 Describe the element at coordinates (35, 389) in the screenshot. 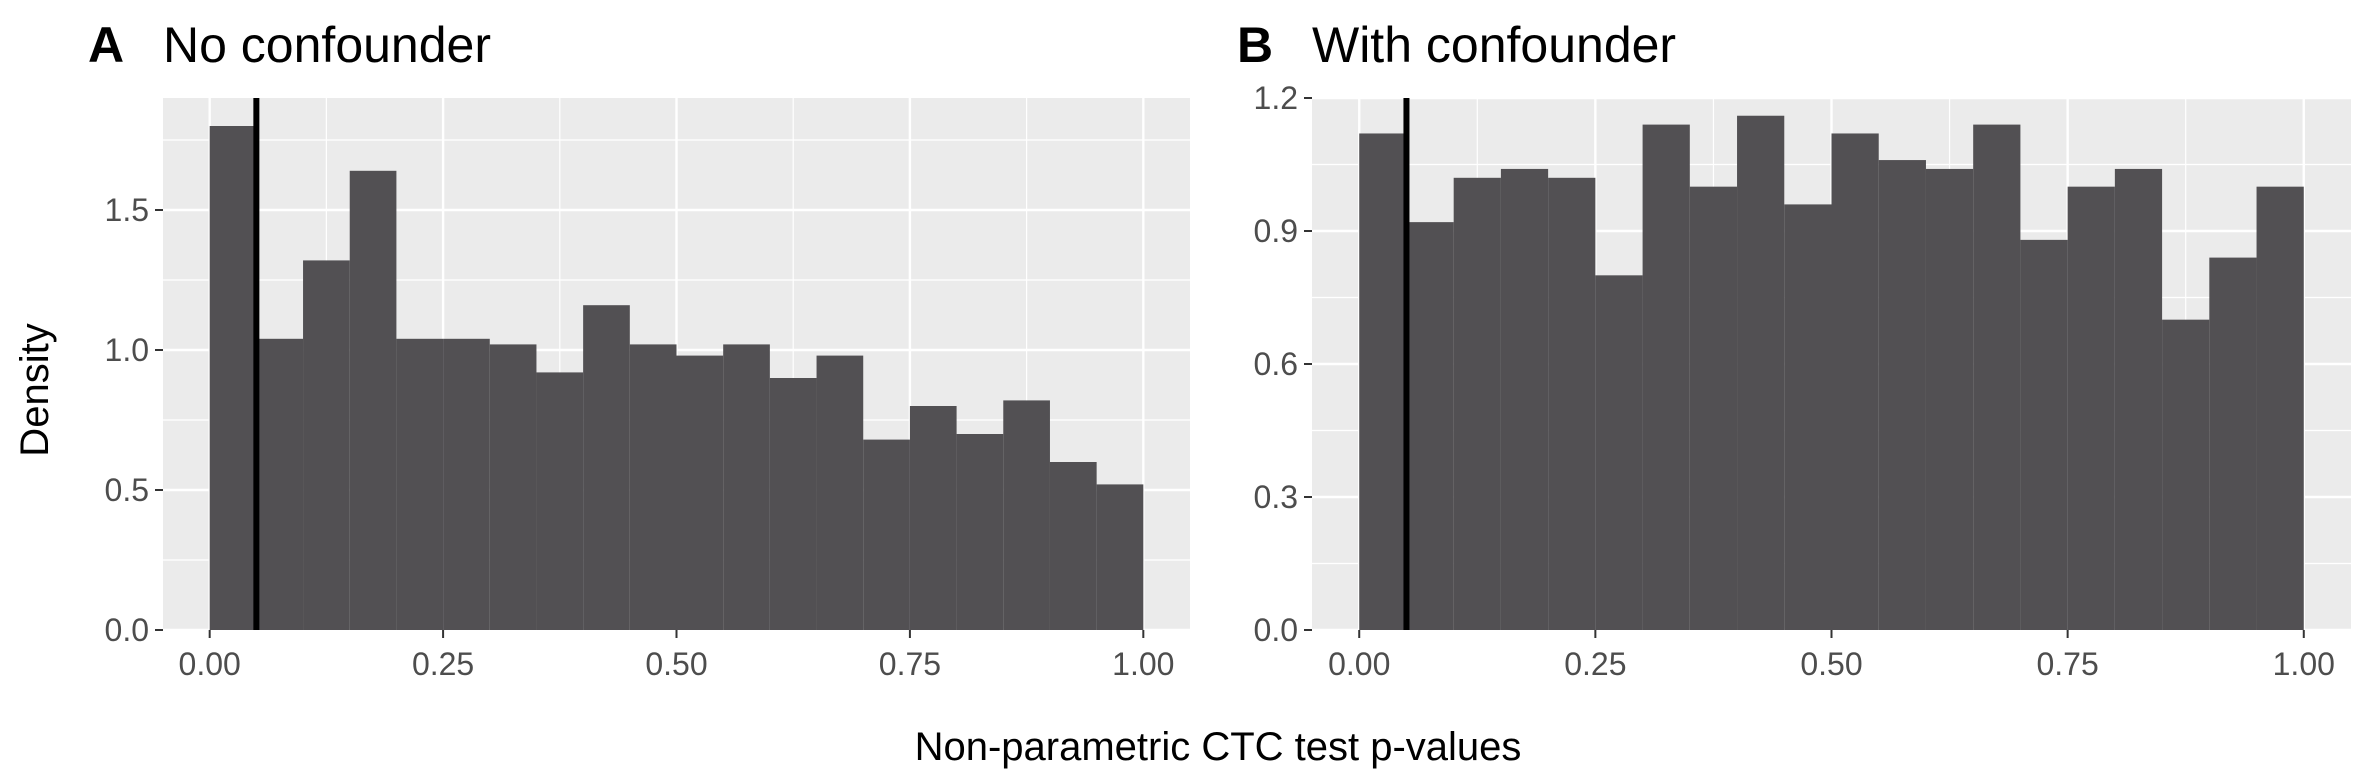

I see `y-axis-title: Density` at that location.